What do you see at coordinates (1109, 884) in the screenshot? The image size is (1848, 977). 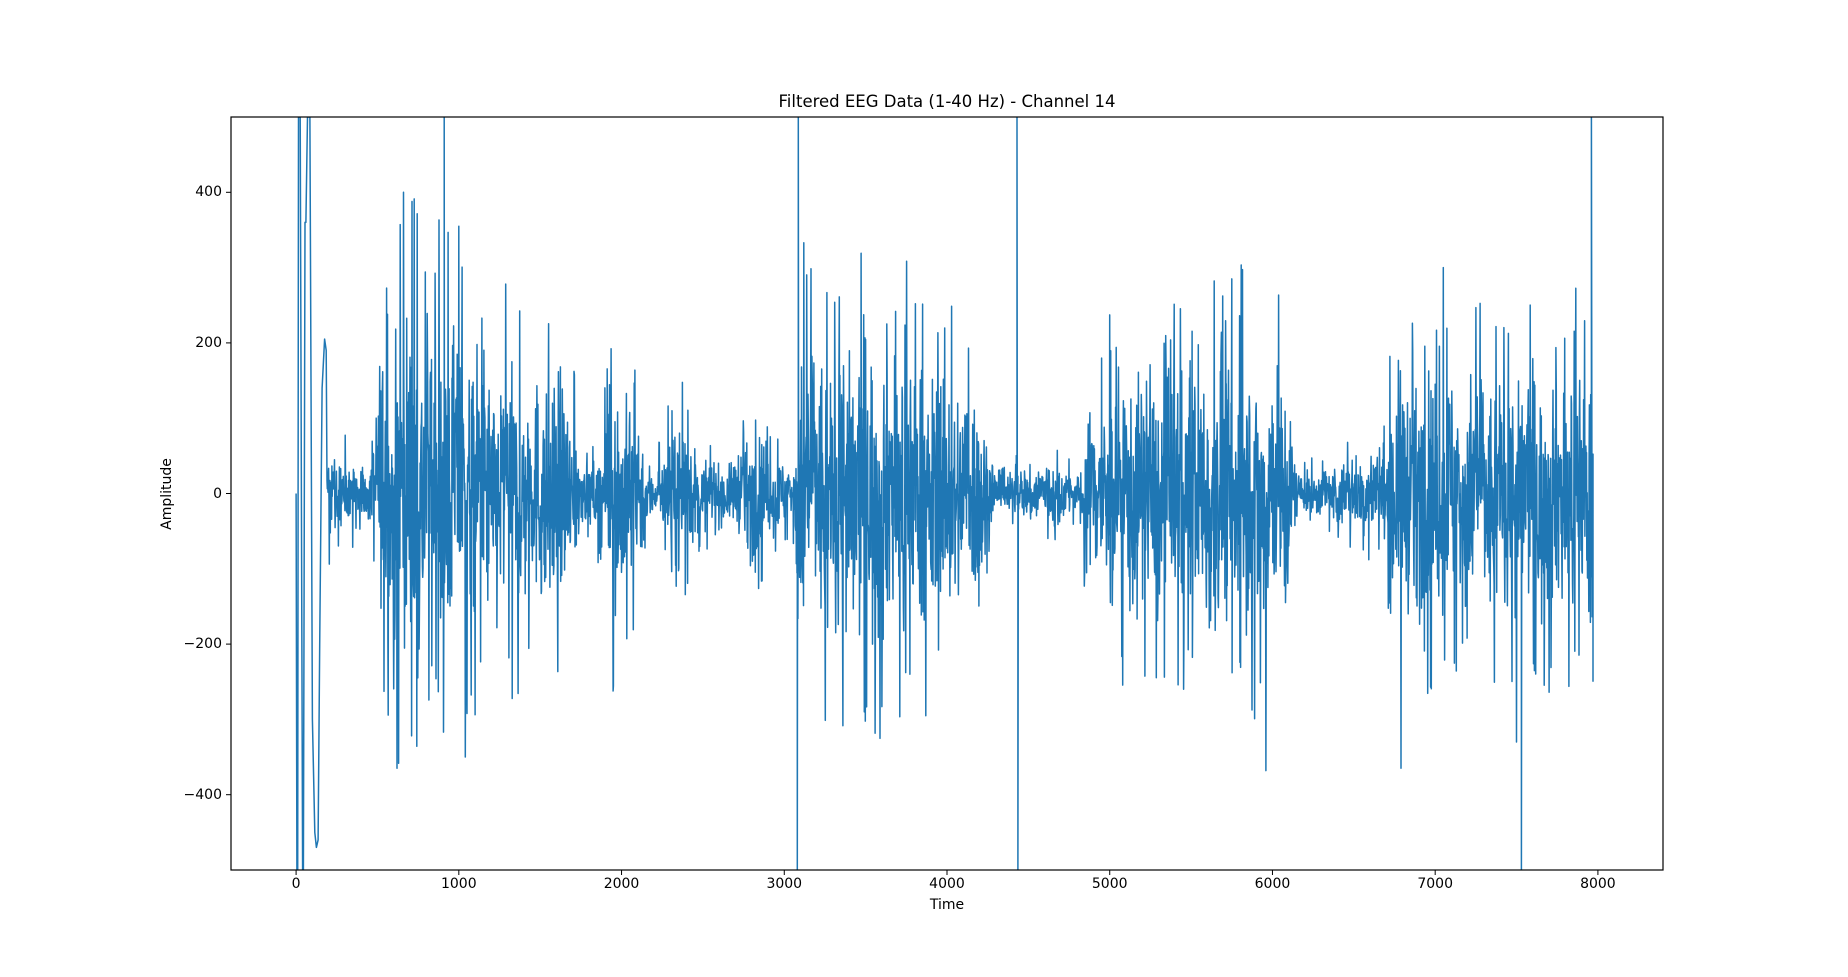 I see `x-tick-label: 5000` at bounding box center [1109, 884].